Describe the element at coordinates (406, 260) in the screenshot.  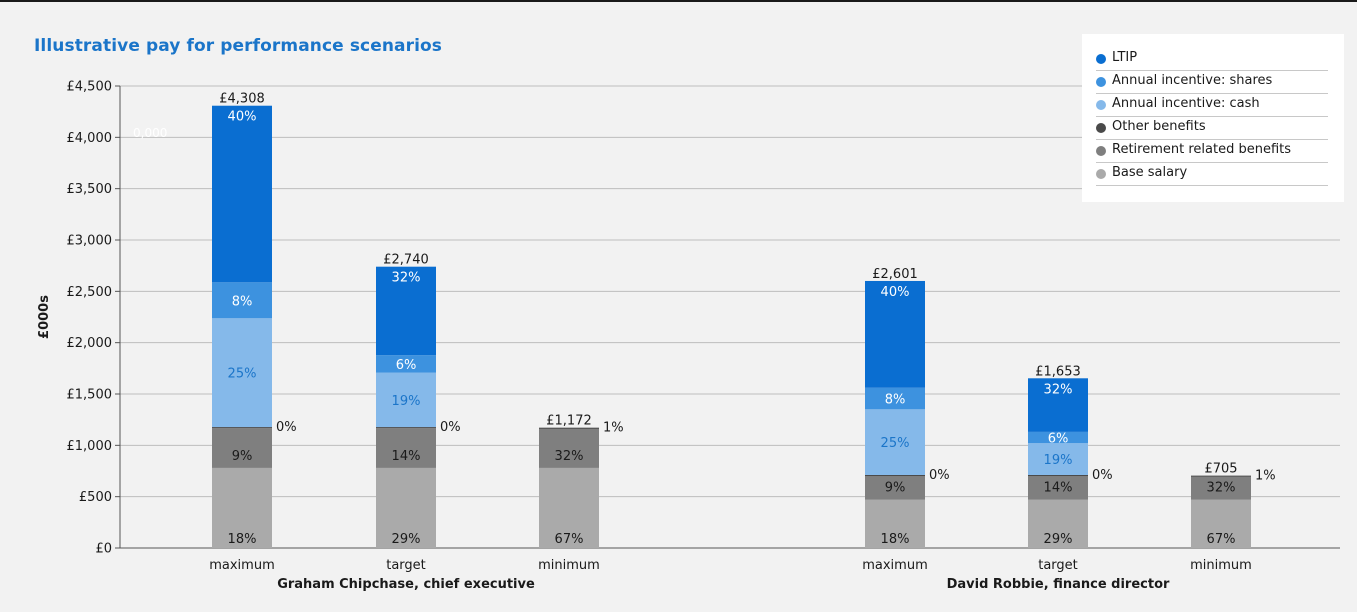
I see `bar-total-label: £2,740` at that location.